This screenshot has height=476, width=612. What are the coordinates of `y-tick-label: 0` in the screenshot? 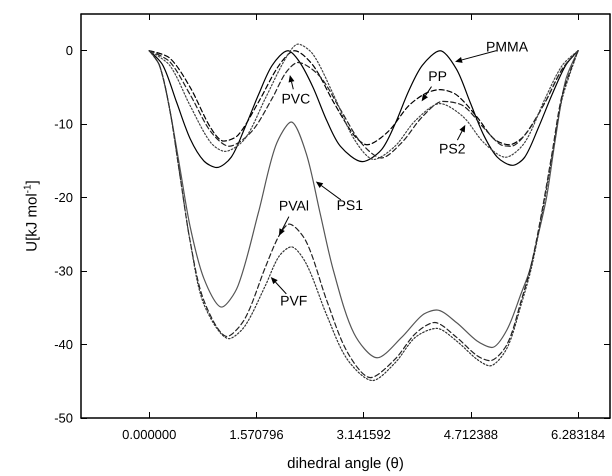 It's located at (69, 50).